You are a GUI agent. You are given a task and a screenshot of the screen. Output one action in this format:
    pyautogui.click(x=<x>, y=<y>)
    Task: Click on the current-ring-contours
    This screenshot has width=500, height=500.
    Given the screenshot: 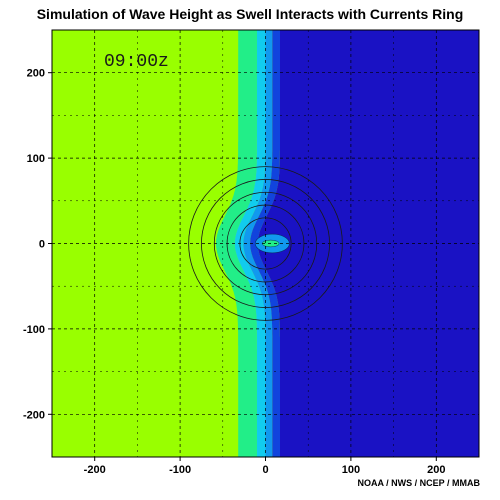 What is the action you would take?
    pyautogui.click(x=265, y=243)
    